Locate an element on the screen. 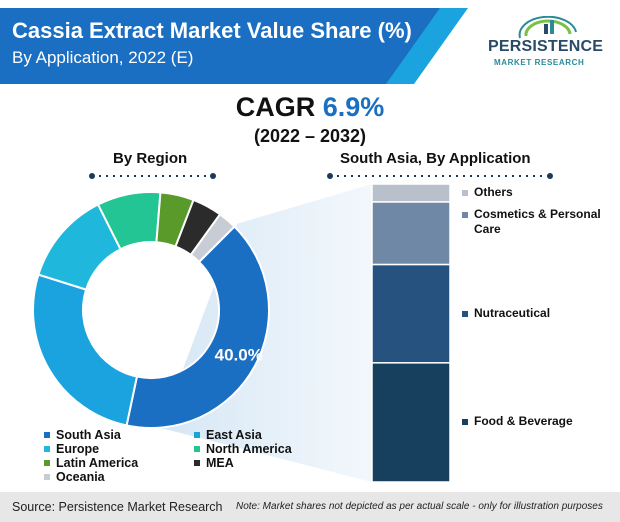 The image size is (620, 522). donut-title: By Region is located at coordinates (150, 158).